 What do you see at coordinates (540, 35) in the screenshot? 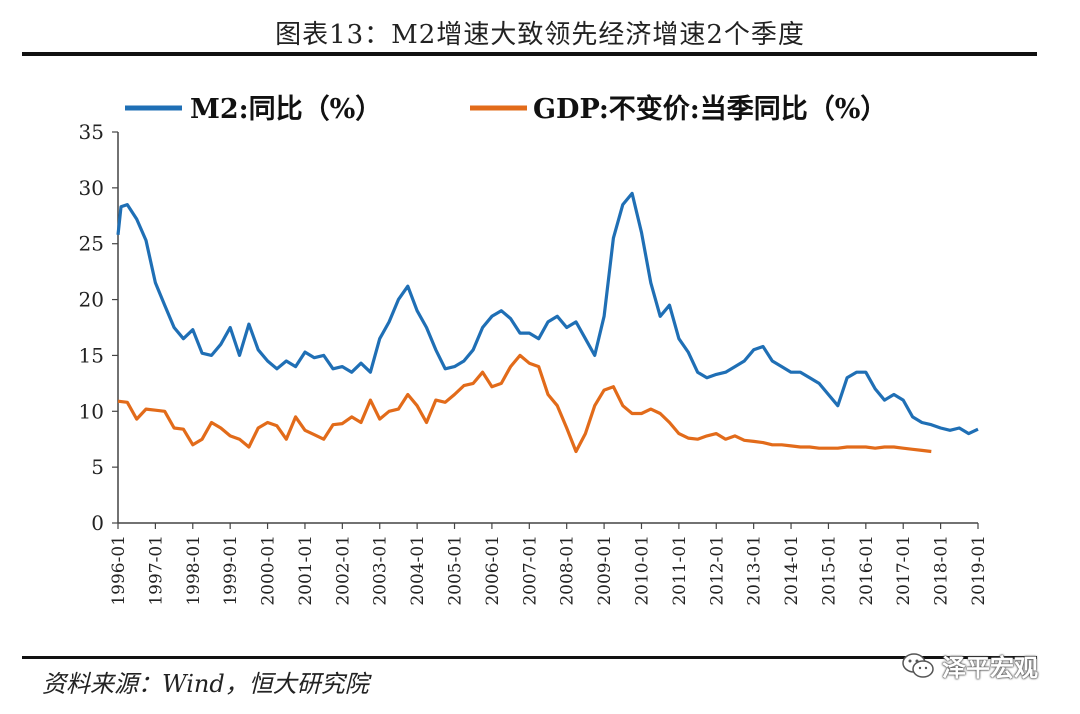
I see `chart-title: 图表13：M2增速大致领先经济增速2个季度` at bounding box center [540, 35].